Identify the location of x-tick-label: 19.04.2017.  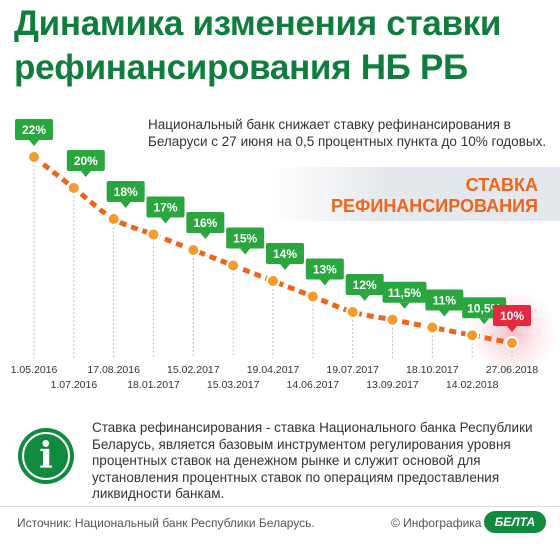
(273, 370).